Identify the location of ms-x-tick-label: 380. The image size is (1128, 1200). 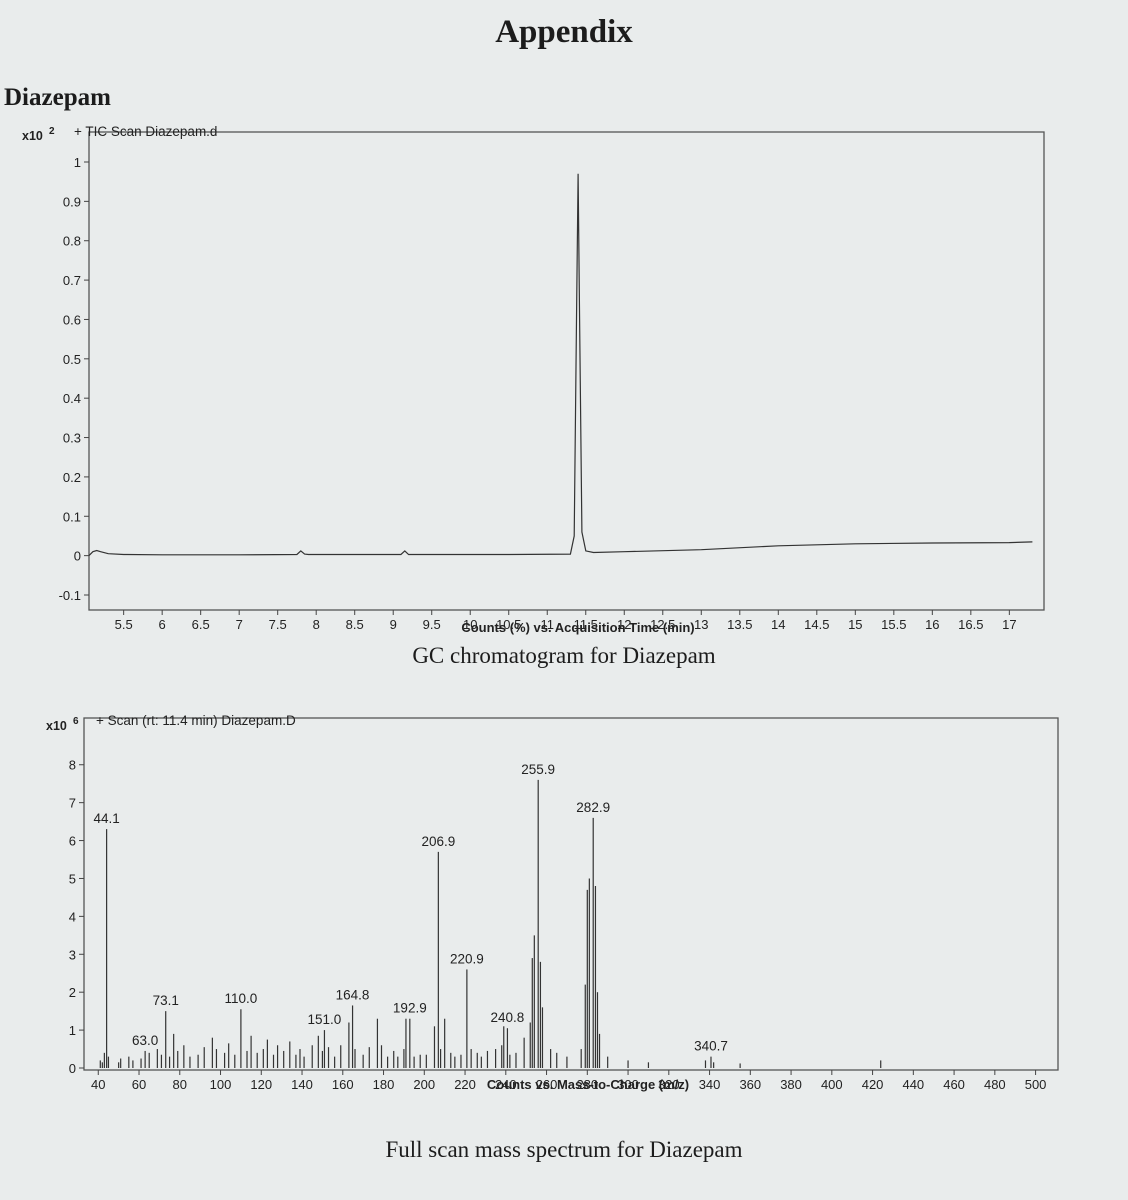
(791, 1084).